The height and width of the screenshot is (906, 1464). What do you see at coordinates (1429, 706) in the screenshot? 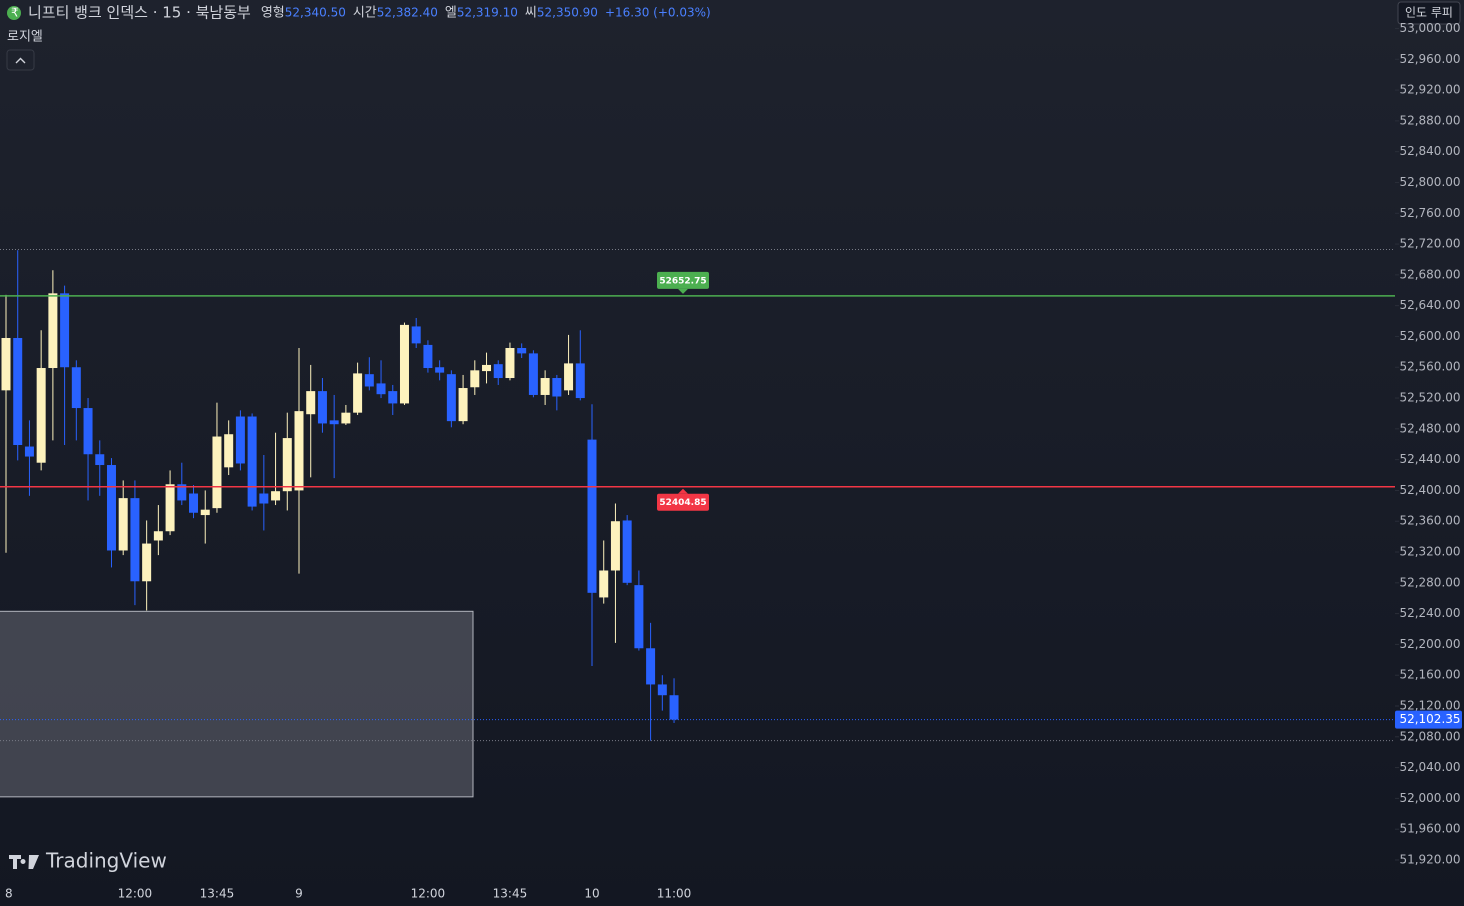
I see `y-tick-label: 52,120.00` at bounding box center [1429, 706].